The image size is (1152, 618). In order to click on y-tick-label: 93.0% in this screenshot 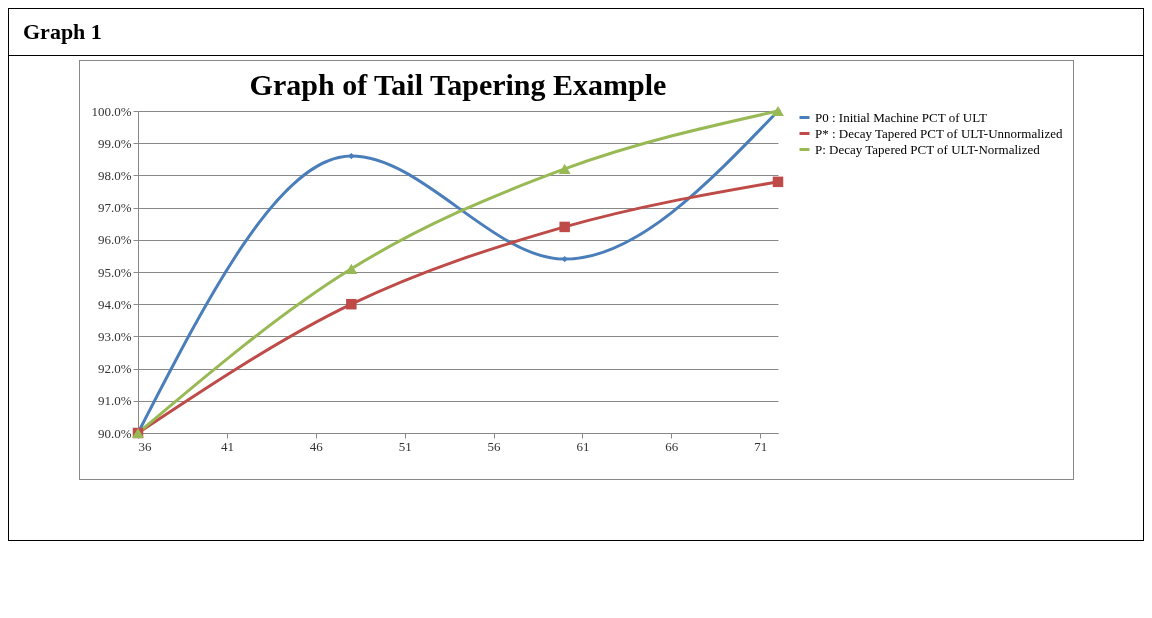, I will do `click(114, 336)`.